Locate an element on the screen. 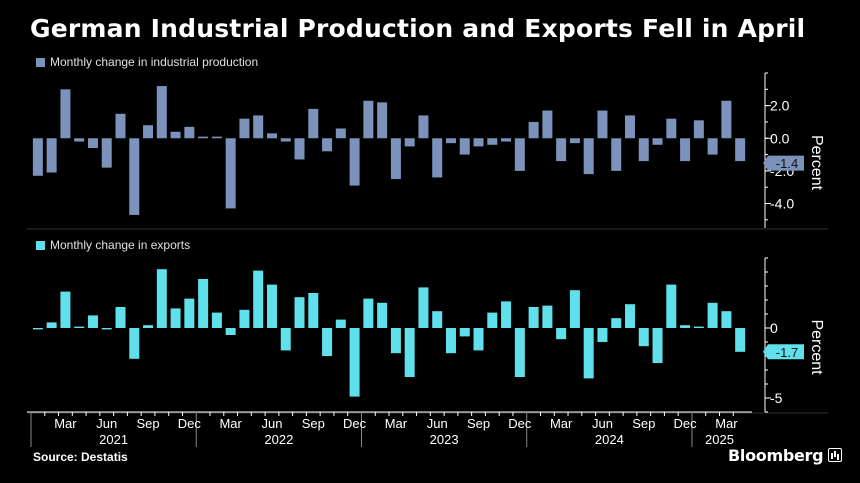  x-year-label: 2022 is located at coordinates (278, 439).